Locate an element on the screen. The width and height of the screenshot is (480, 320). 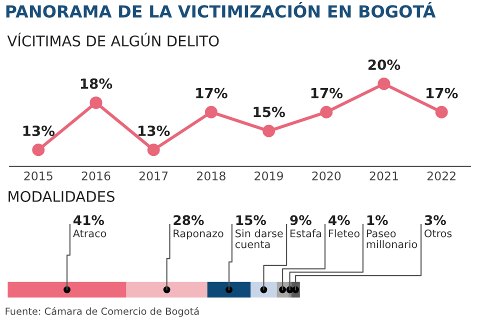
text: Atraco is located at coordinates (89, 234).